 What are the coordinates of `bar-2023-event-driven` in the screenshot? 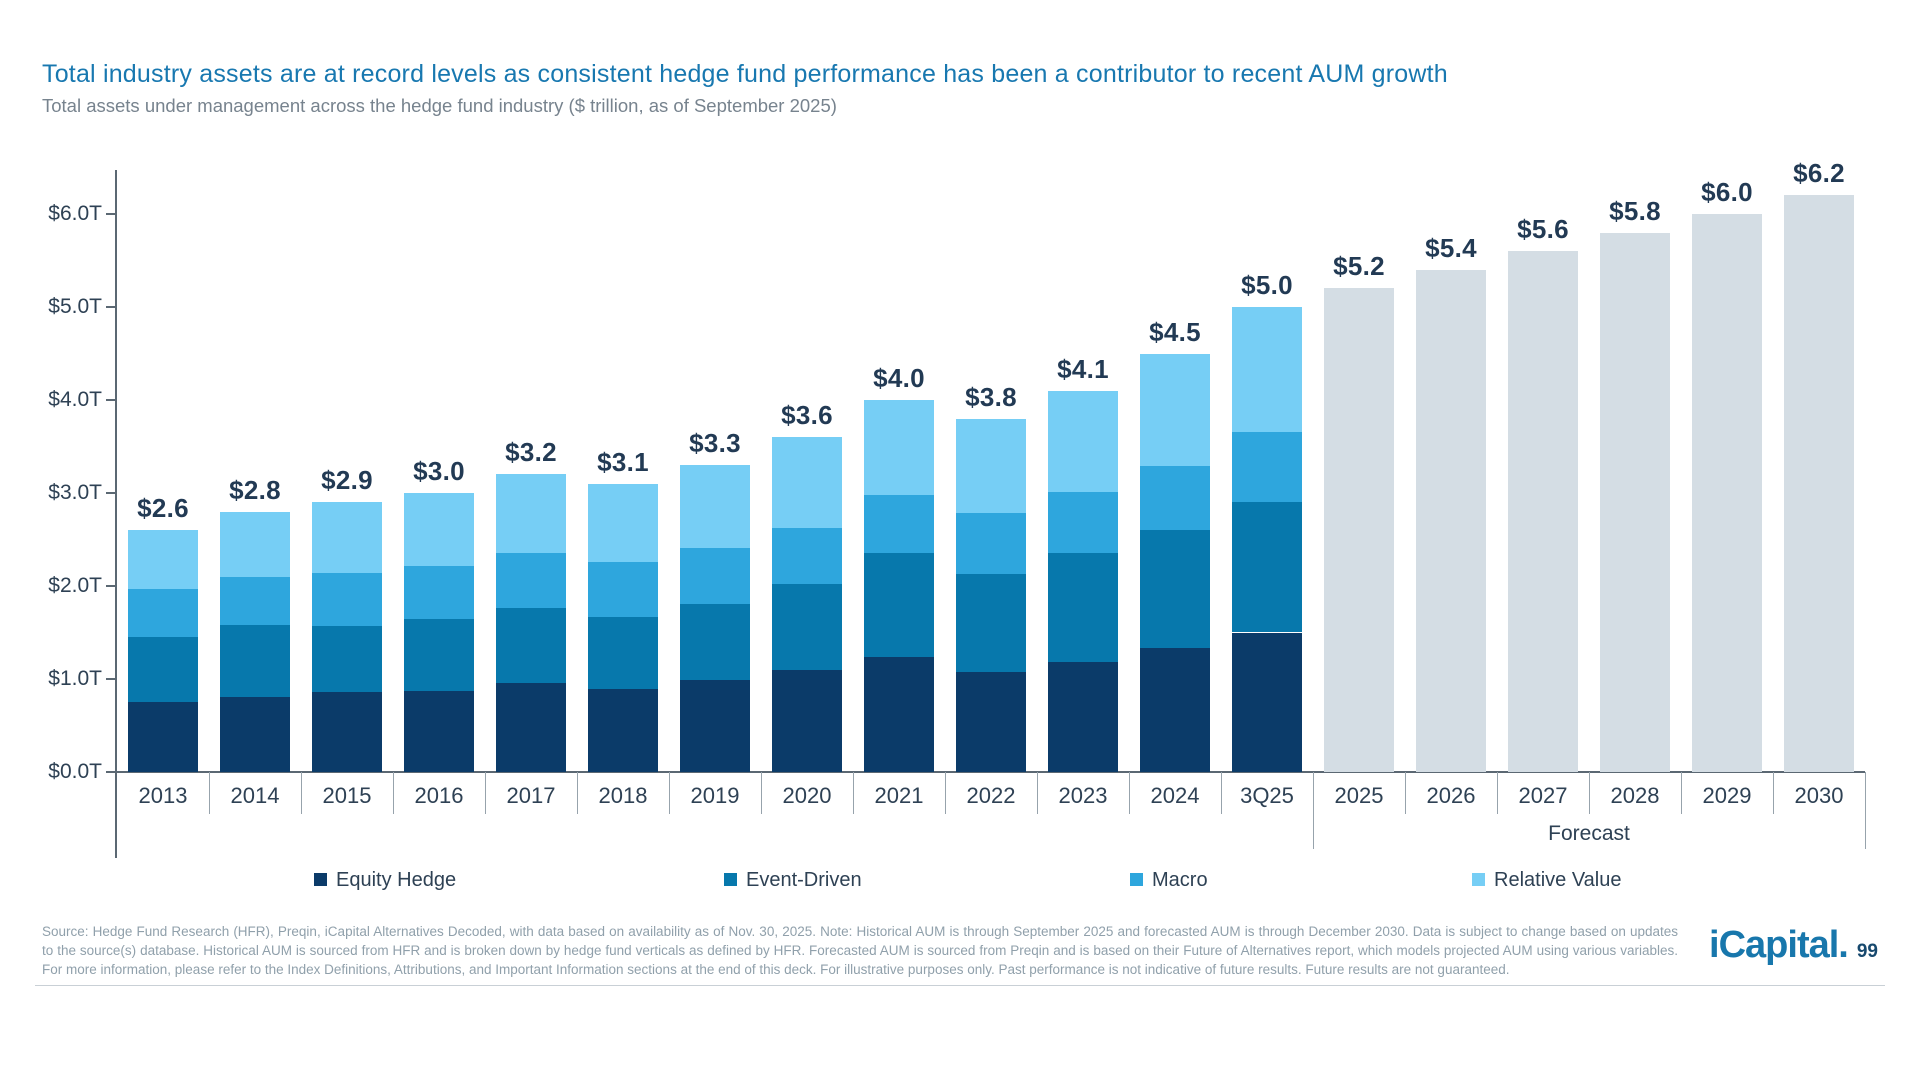 It's located at (1083, 608).